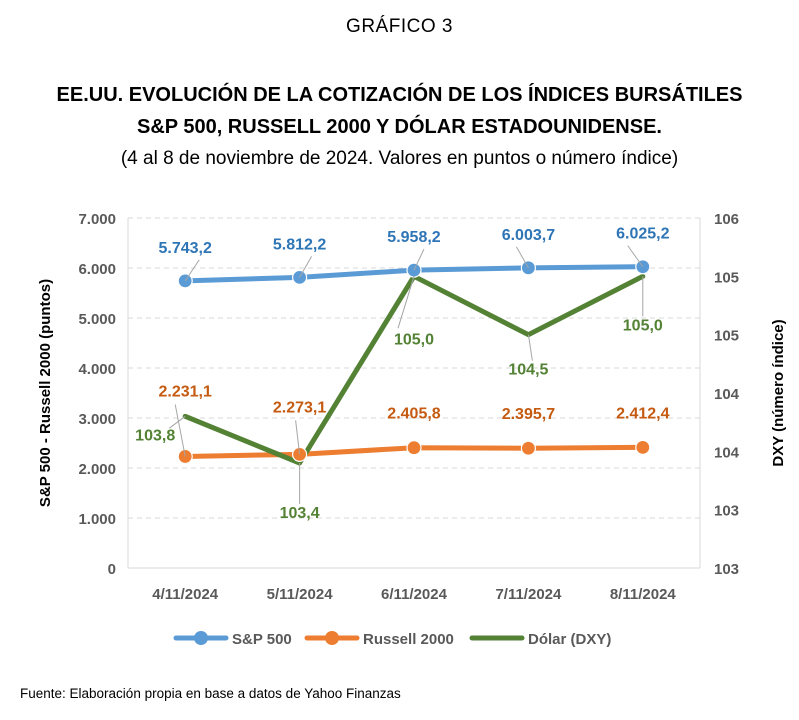 Image resolution: width=799 pixels, height=720 pixels. What do you see at coordinates (201, 638) in the screenshot?
I see `legend-sp500-marker` at bounding box center [201, 638].